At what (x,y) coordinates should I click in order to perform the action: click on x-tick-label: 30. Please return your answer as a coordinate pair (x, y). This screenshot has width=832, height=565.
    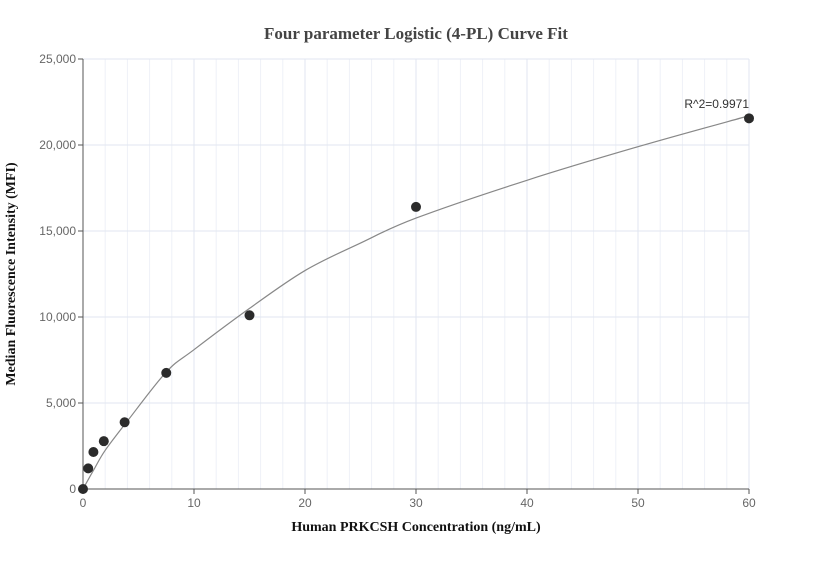
    Looking at the image, I should click on (416, 503).